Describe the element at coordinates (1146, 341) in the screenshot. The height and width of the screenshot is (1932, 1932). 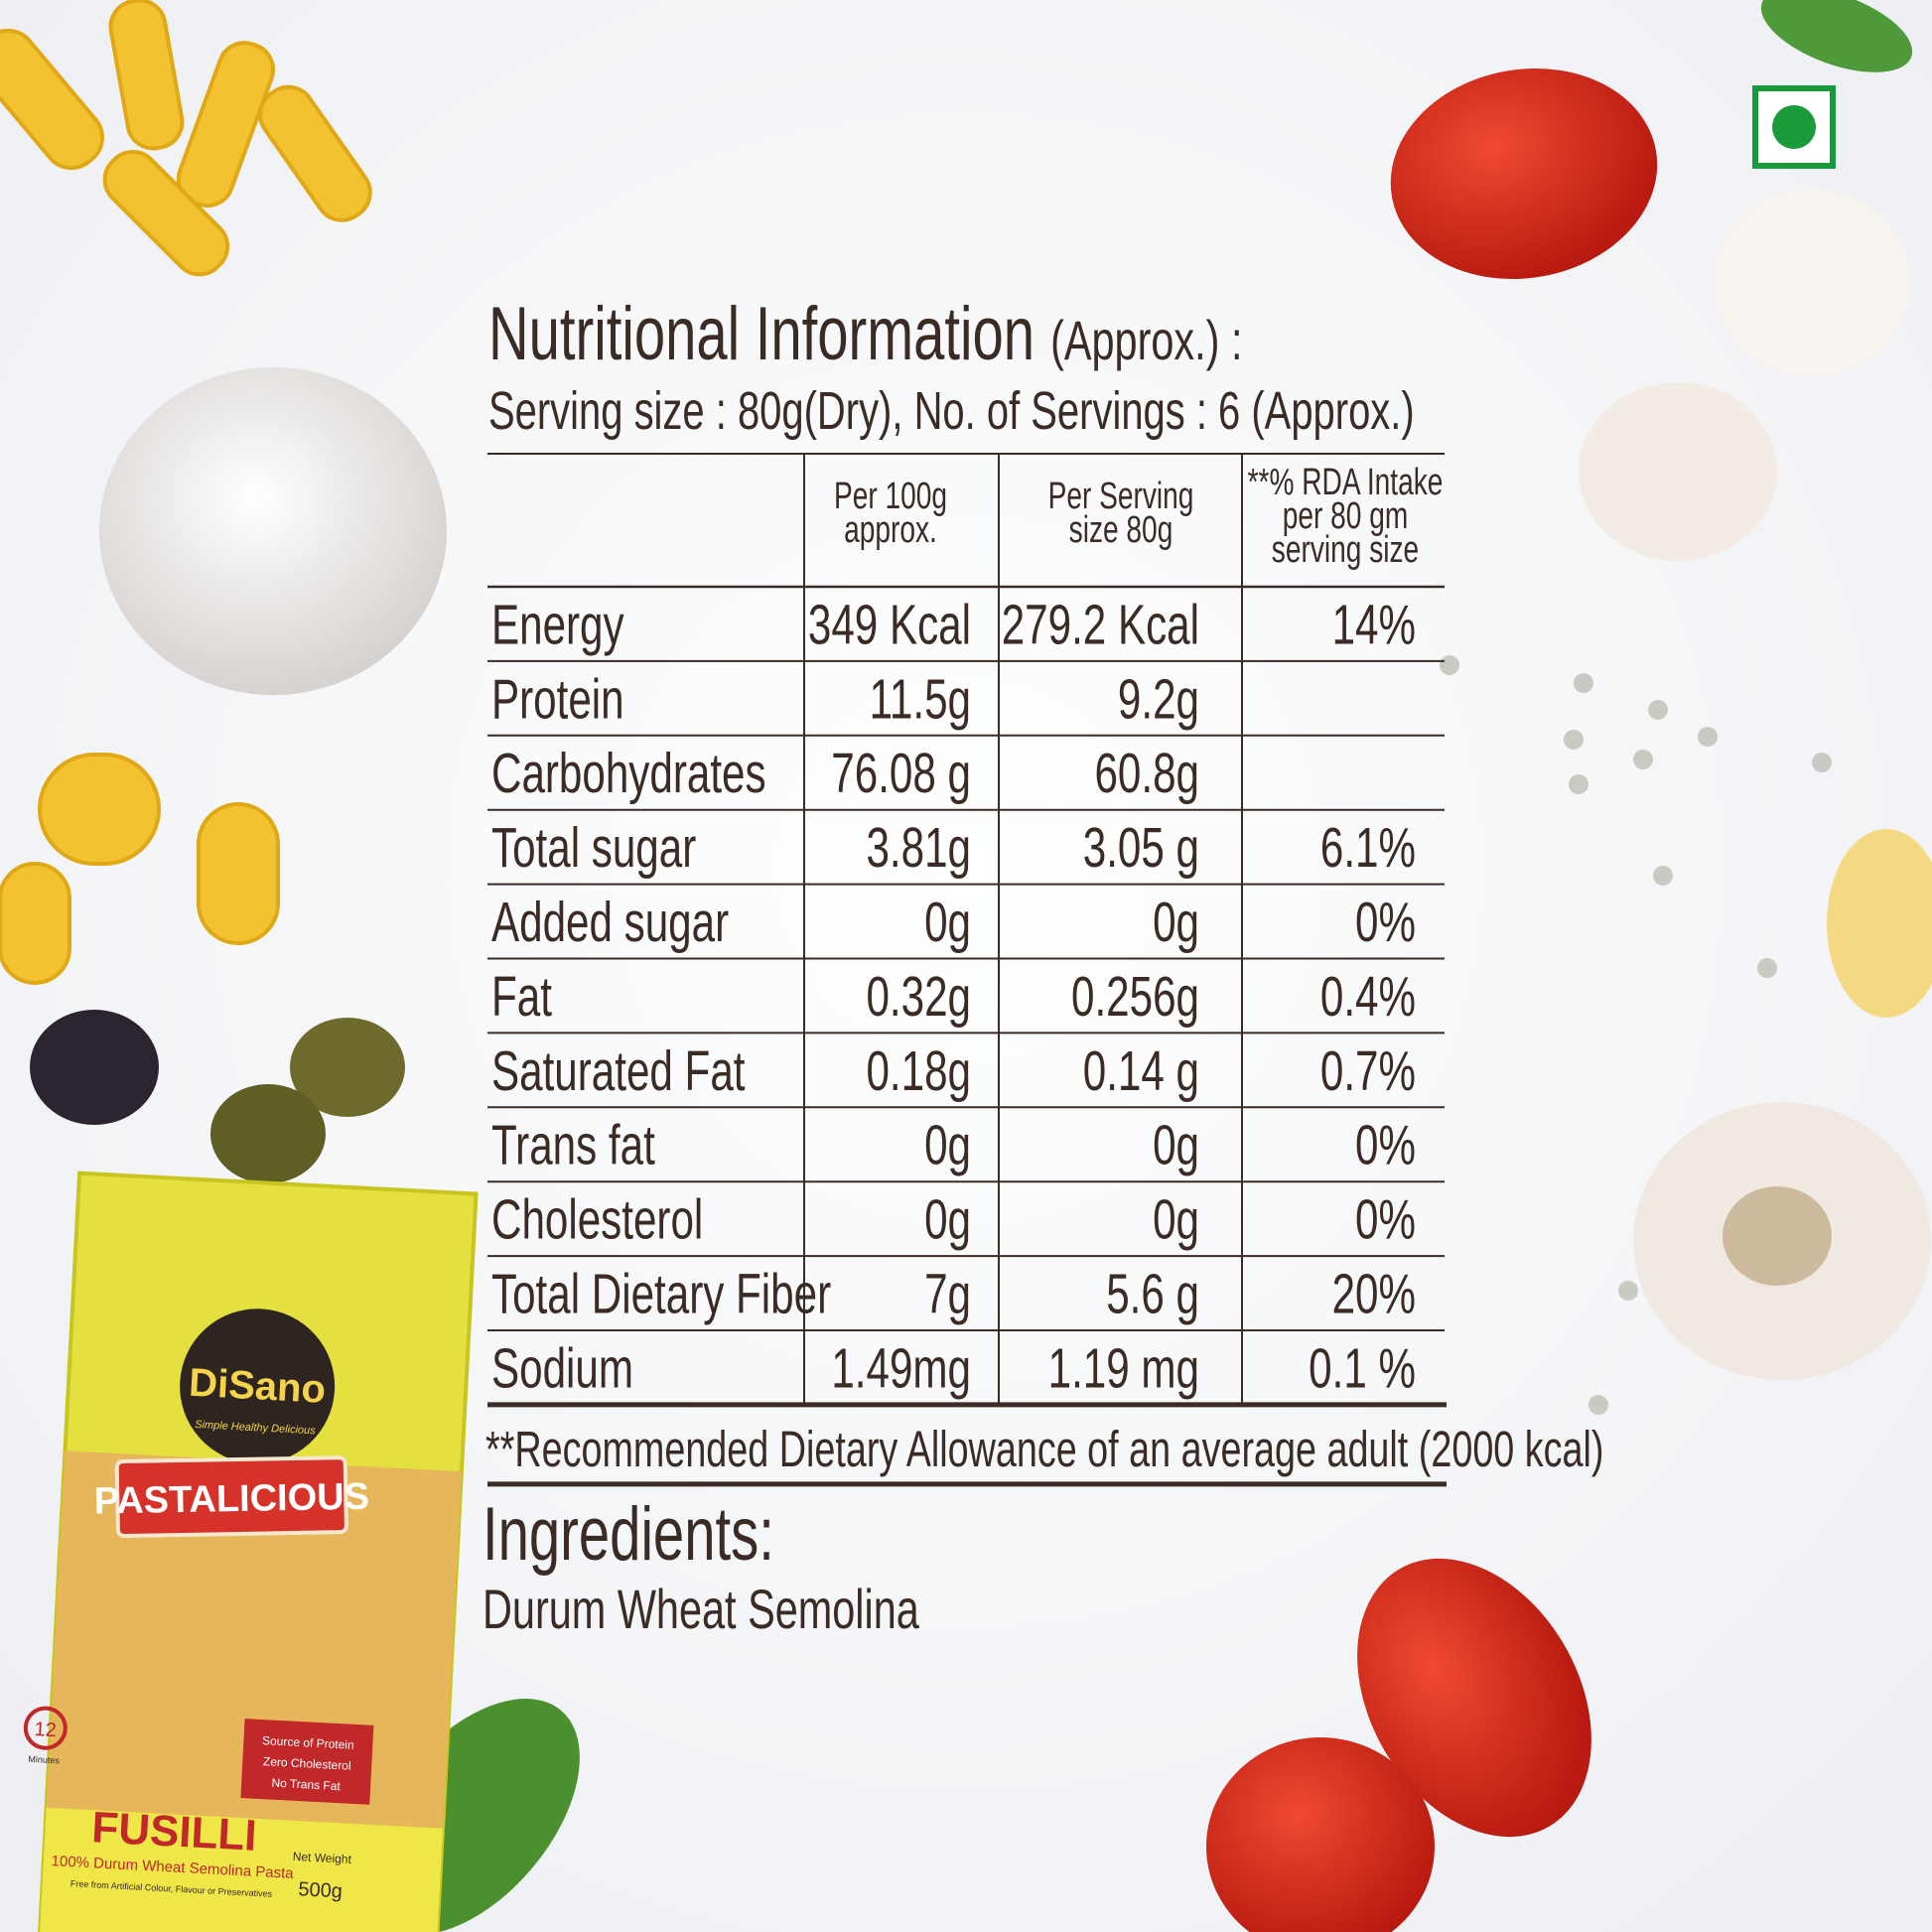
I see `title-suffix: (Approx.) :` at that location.